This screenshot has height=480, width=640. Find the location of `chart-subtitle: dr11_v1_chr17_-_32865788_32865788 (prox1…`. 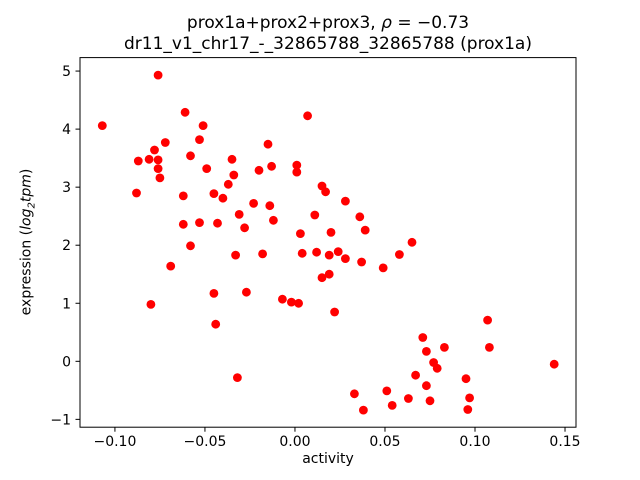

chart-subtitle: dr11_v1_chr17_-_32865788_32865788 (prox1… is located at coordinates (328, 44).